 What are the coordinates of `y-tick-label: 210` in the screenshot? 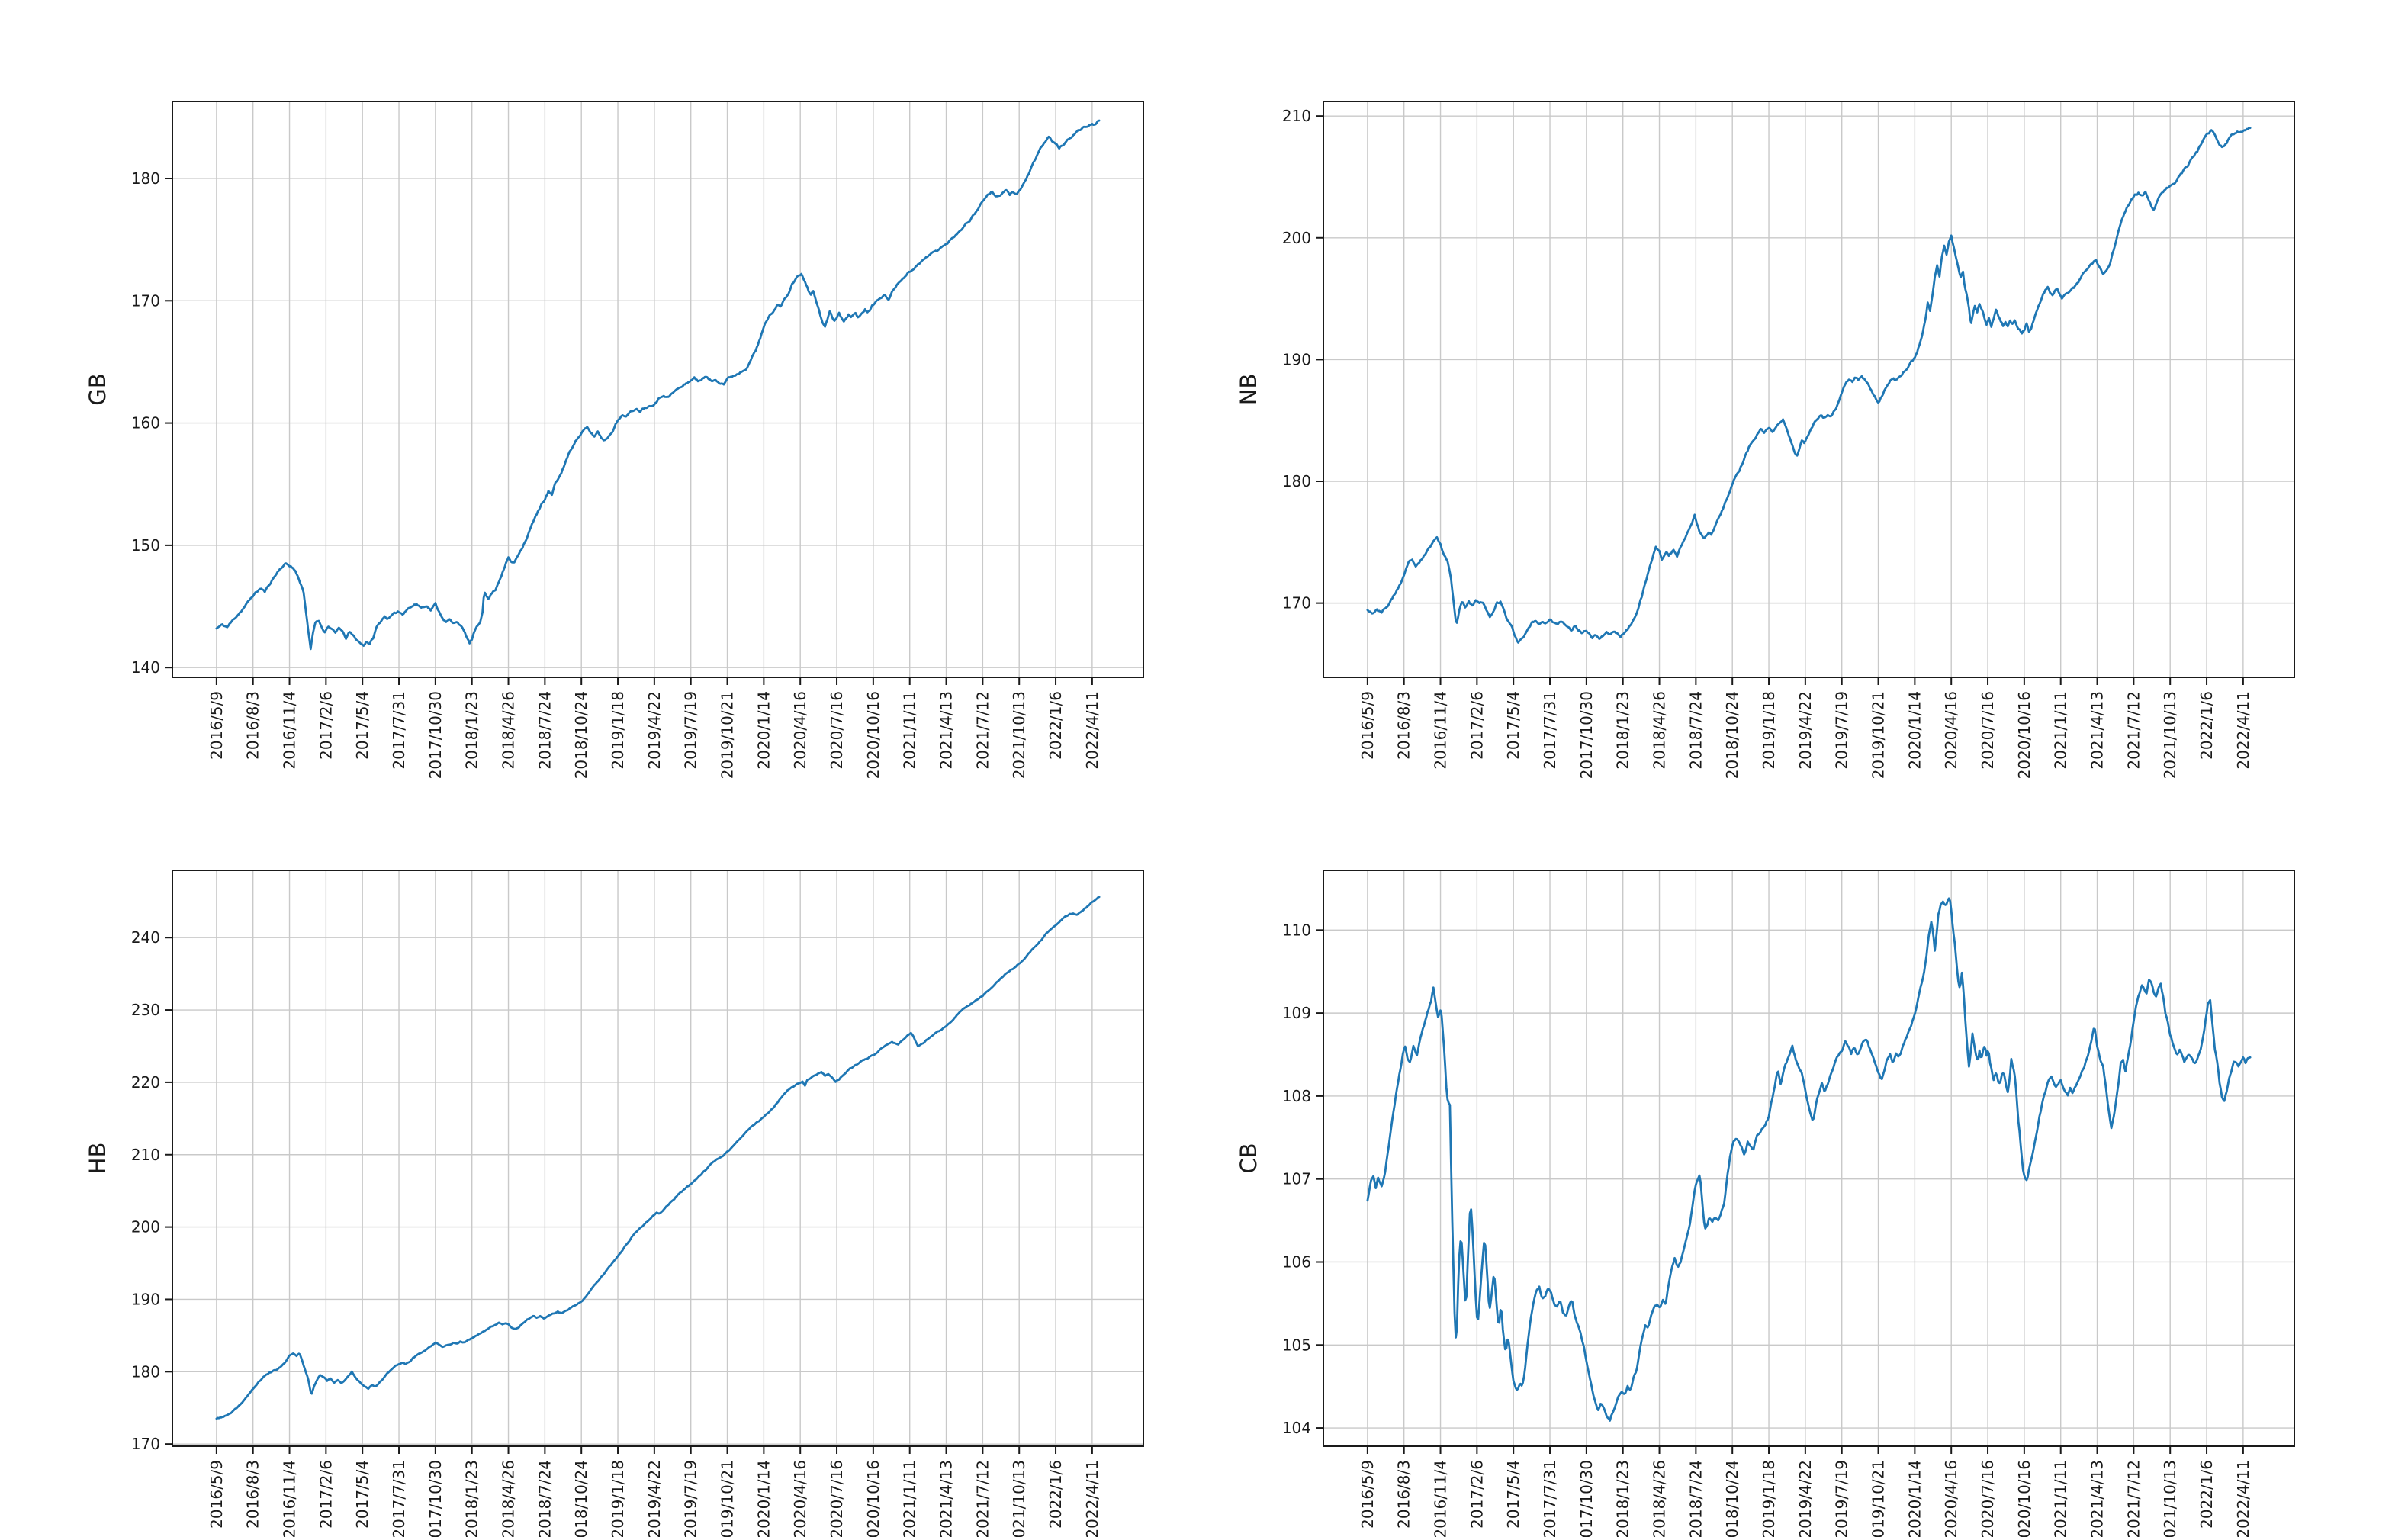 It's located at (145, 1155).